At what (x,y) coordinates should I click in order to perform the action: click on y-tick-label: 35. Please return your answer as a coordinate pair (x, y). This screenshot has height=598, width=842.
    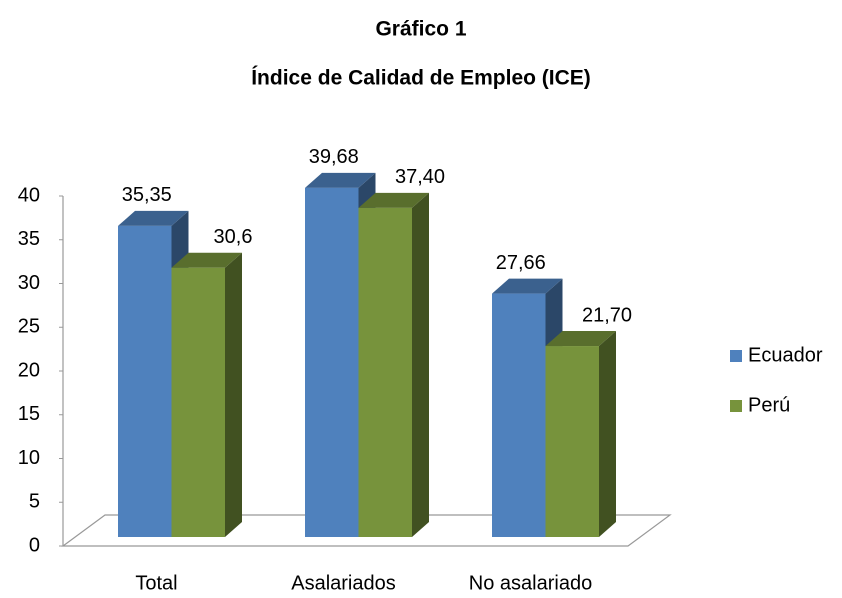
    Looking at the image, I should click on (29, 239).